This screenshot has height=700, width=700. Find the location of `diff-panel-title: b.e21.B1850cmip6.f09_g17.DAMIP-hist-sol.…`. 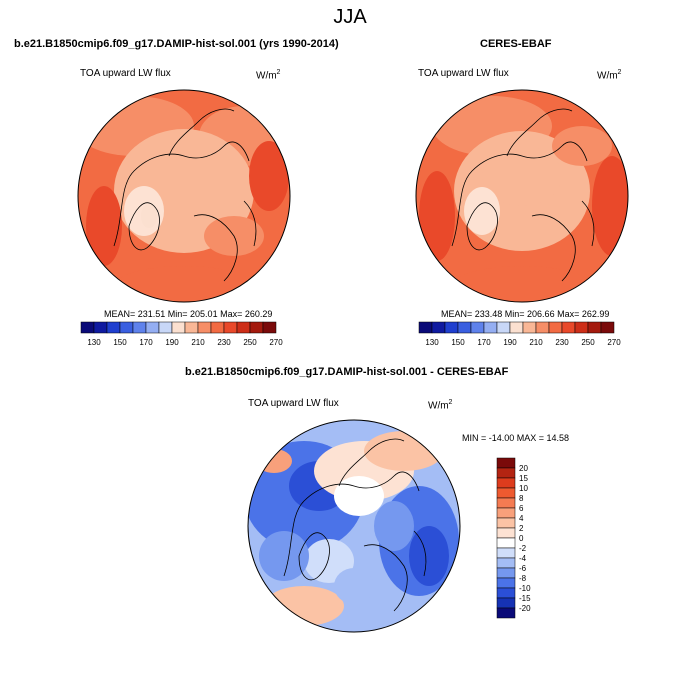

diff-panel-title: b.e21.B1850cmip6.f09_g17.DAMIP-hist-sol.… is located at coordinates (347, 372).